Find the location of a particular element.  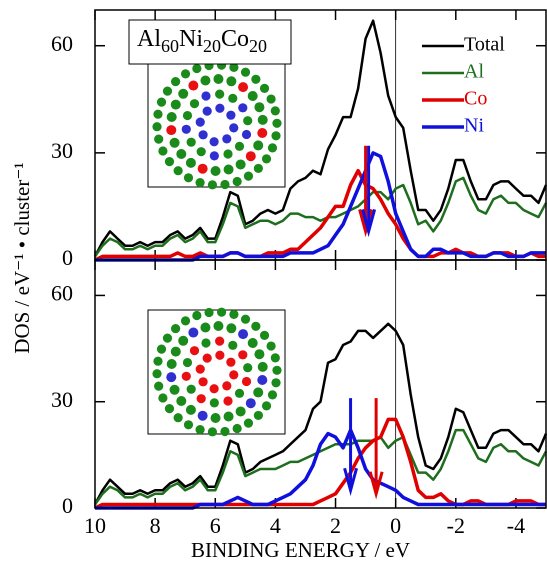

element: Ni is located at coordinates (191, 39).